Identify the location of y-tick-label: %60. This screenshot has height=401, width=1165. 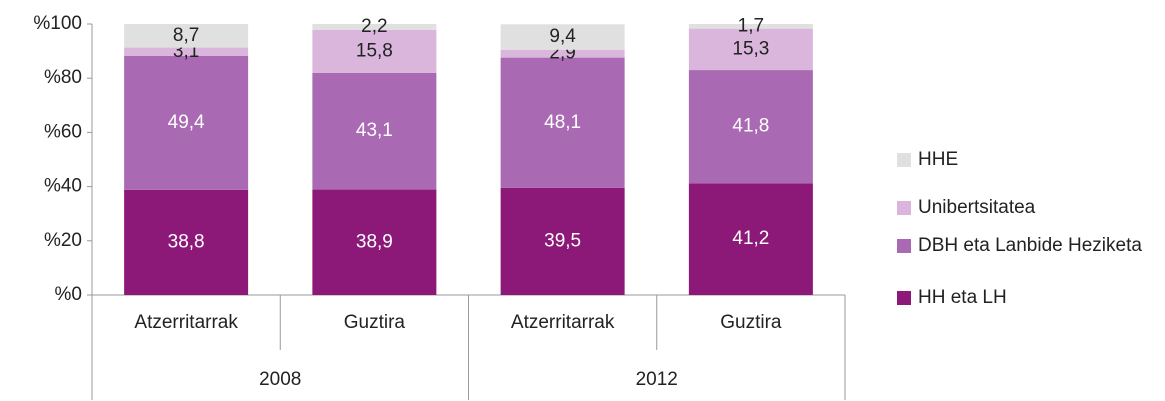
(63, 131).